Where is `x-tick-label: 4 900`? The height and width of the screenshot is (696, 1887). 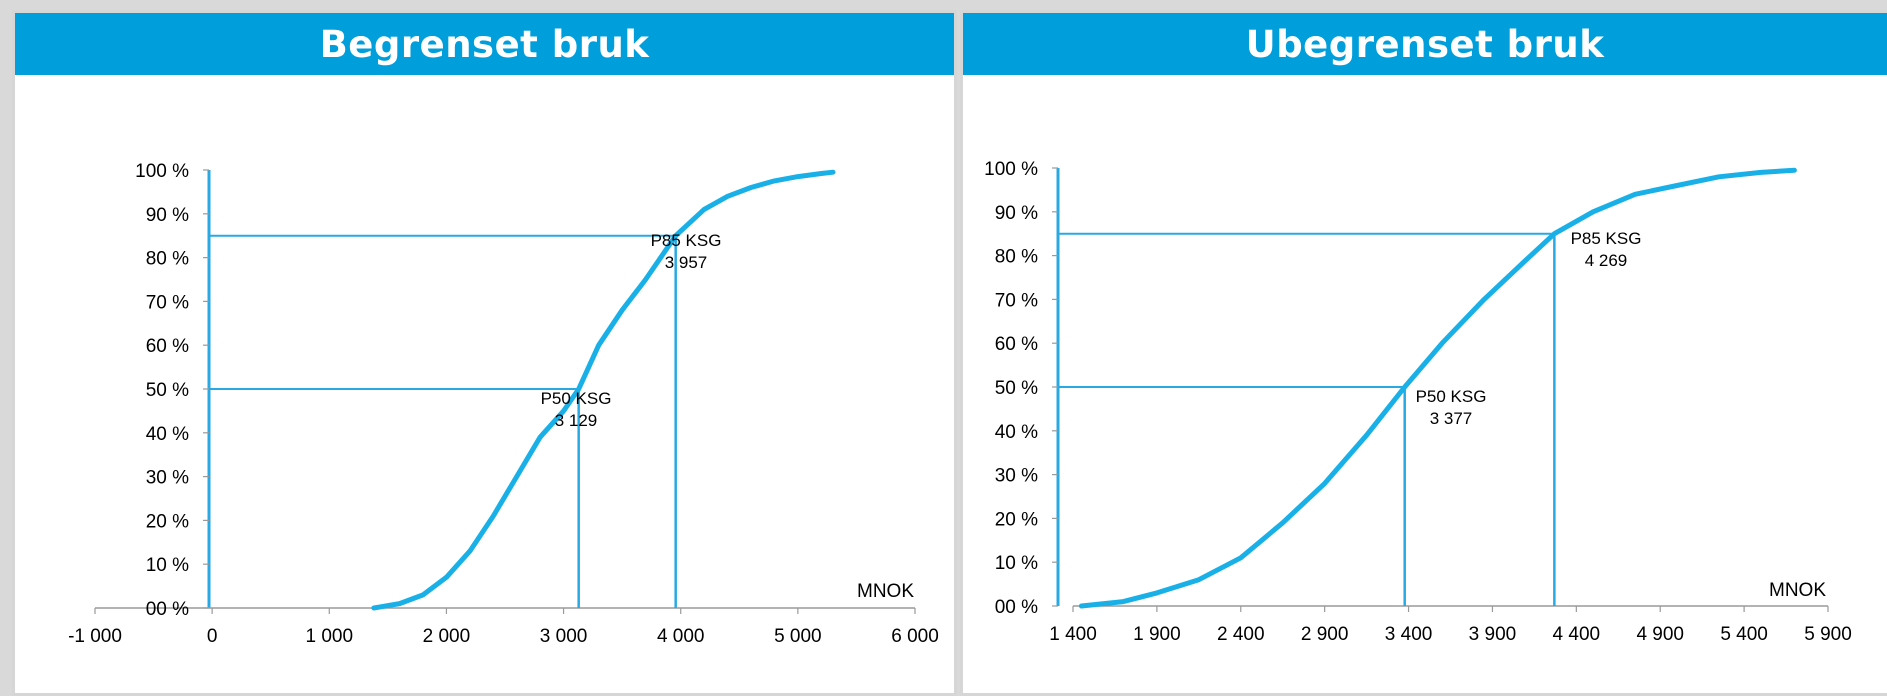 x-tick-label: 4 900 is located at coordinates (1660, 634).